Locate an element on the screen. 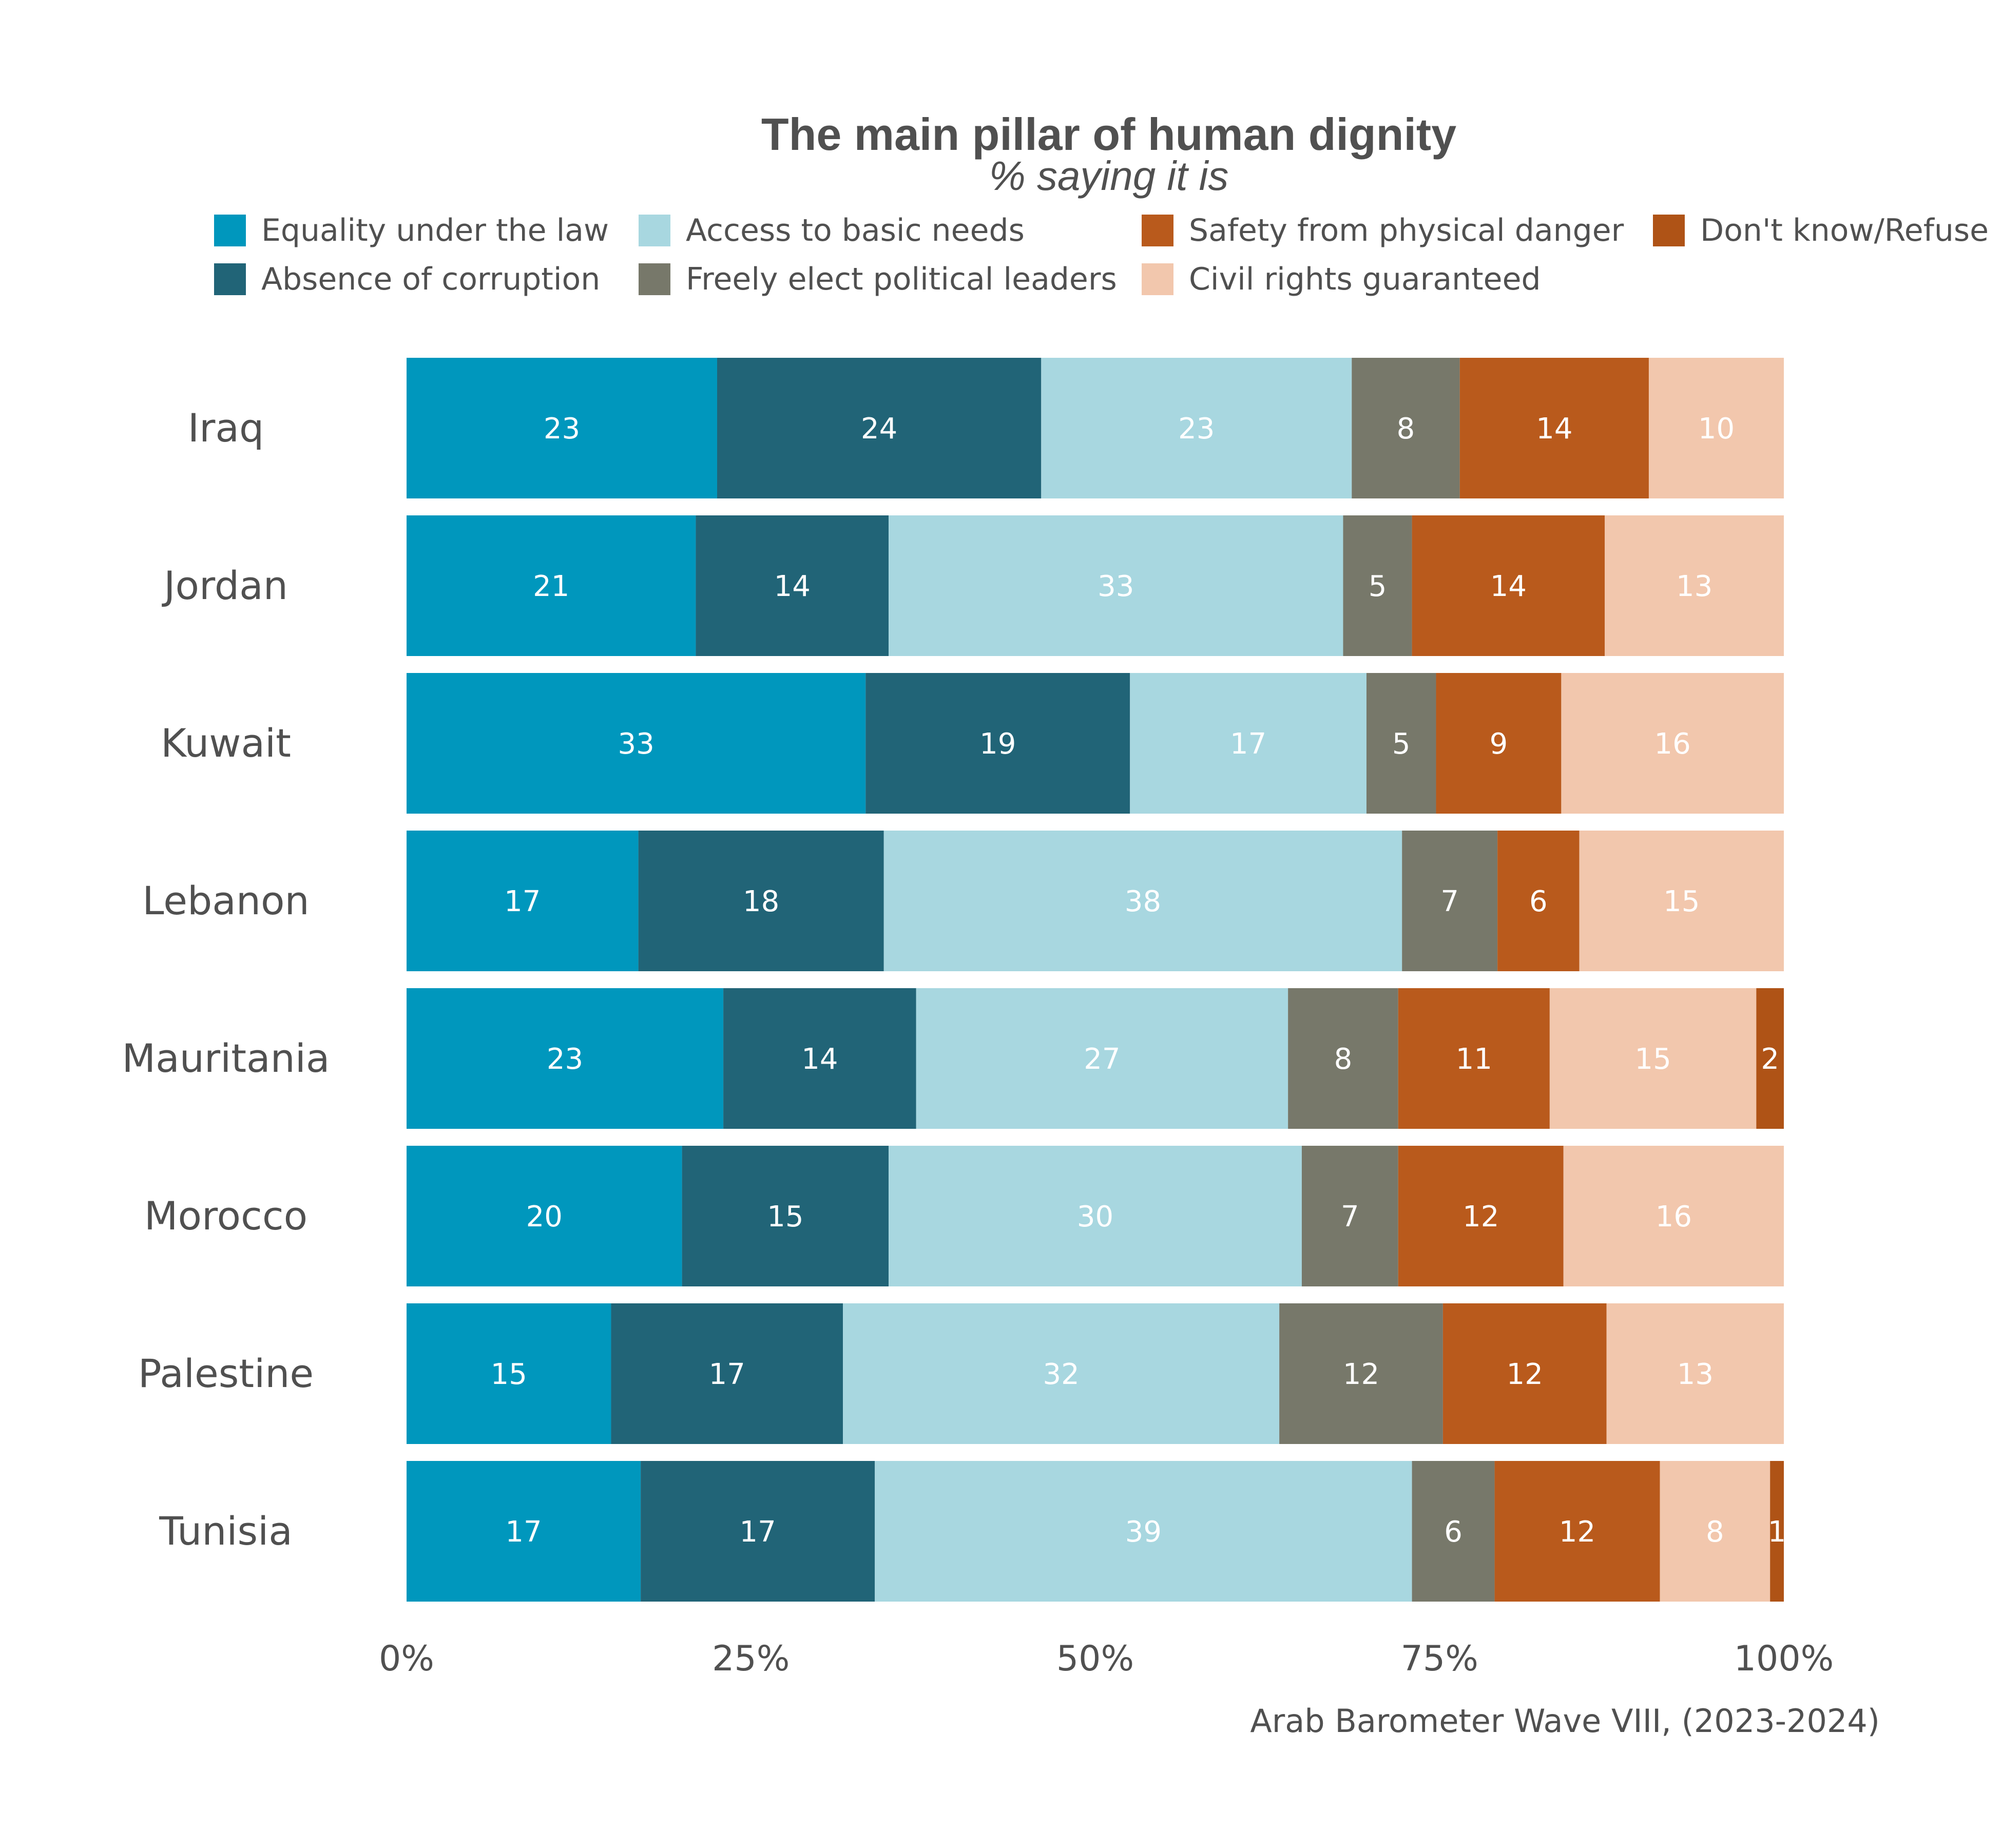 This screenshot has width=2002, height=1848. bar-tunisia-don-t-know-refuse is located at coordinates (1777, 1531).